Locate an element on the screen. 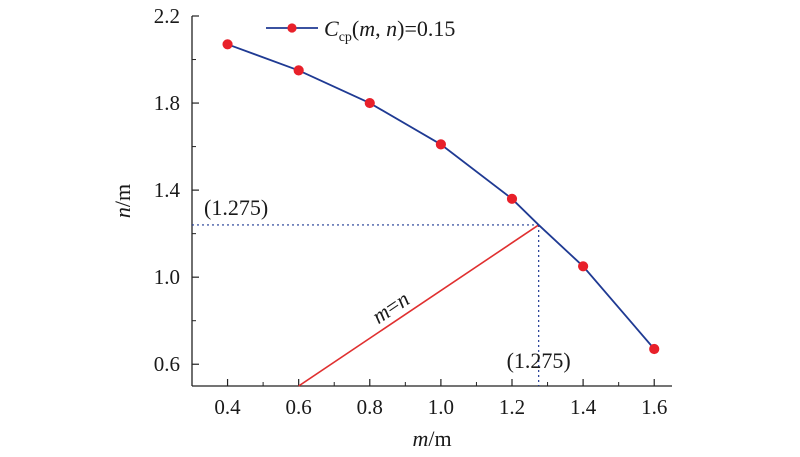 The height and width of the screenshot is (457, 800). reference-line-label: m=n is located at coordinates (390, 307).